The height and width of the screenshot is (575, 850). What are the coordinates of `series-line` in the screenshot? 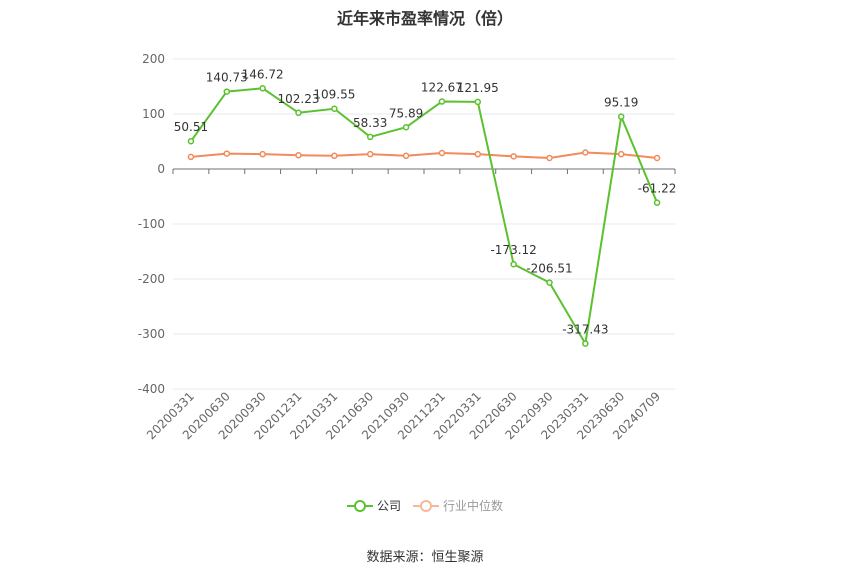 It's located at (424, 155).